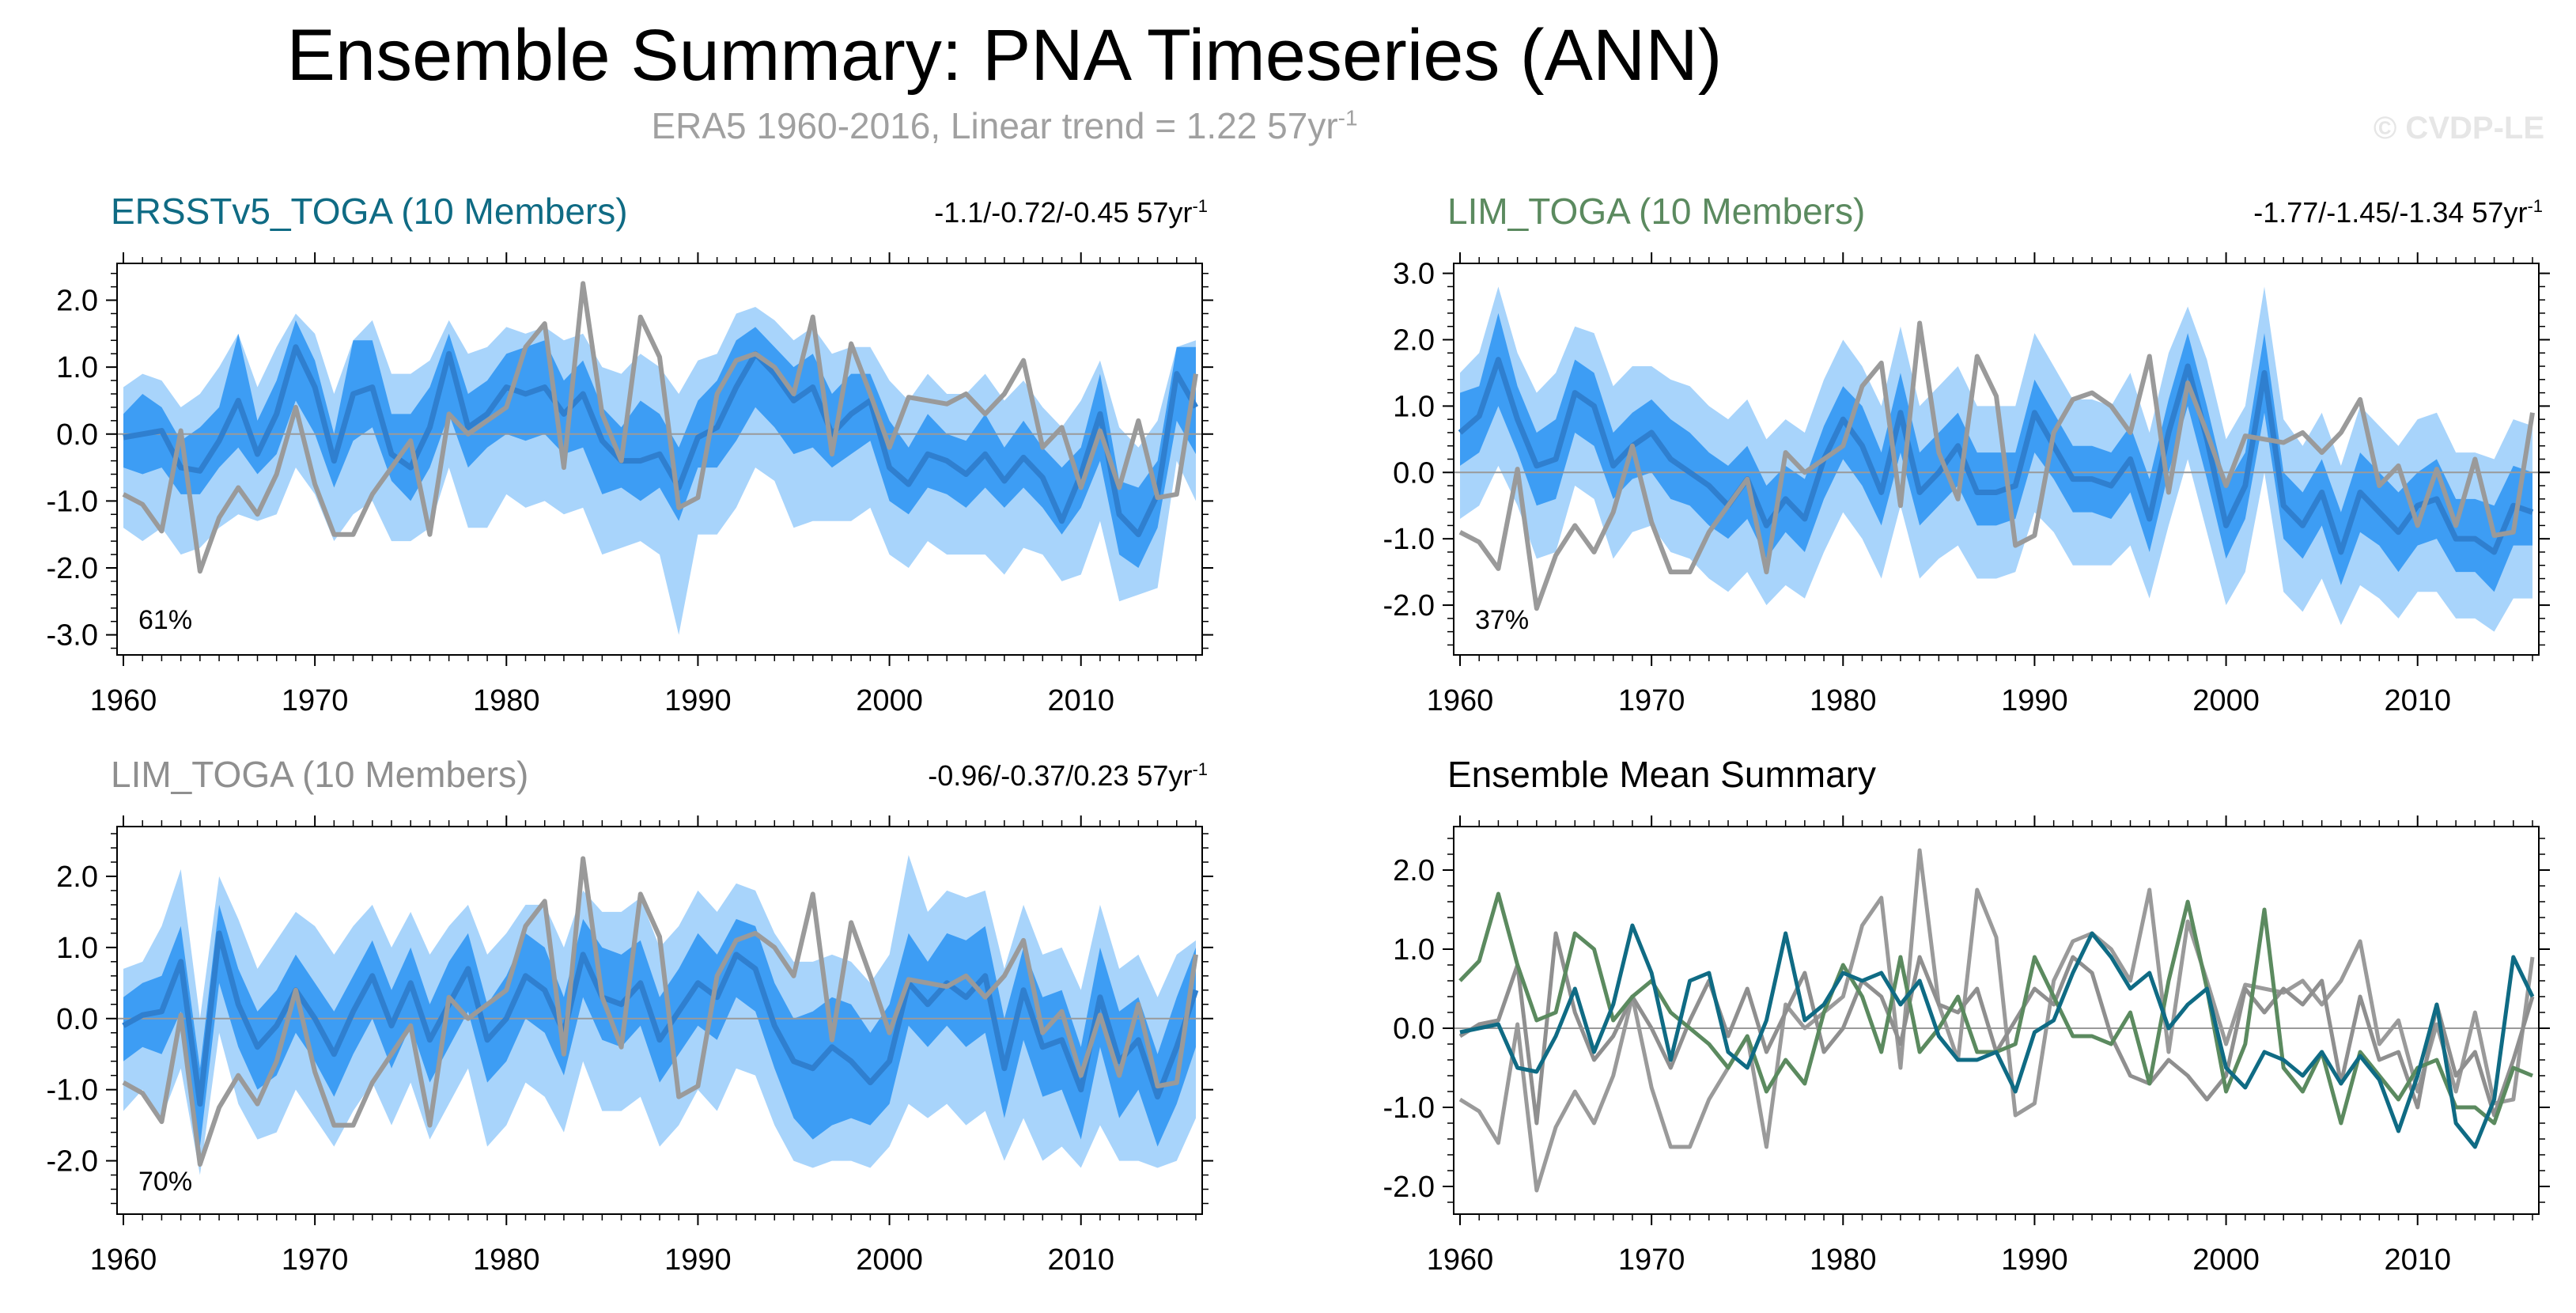 The height and width of the screenshot is (1313, 2576). I want to click on panel-trend-lim-green: -1.77/-1.45/-1.34 57yr-1, so click(2398, 212).